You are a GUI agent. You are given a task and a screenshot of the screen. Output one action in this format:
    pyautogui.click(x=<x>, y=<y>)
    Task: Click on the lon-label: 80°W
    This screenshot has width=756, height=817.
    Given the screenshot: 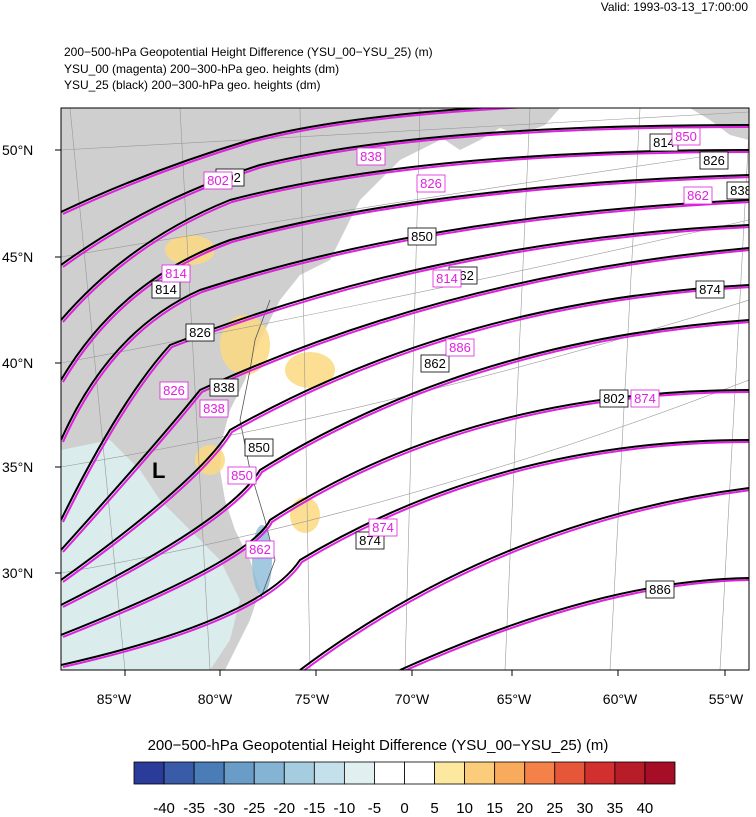 What is the action you would take?
    pyautogui.click(x=215, y=699)
    